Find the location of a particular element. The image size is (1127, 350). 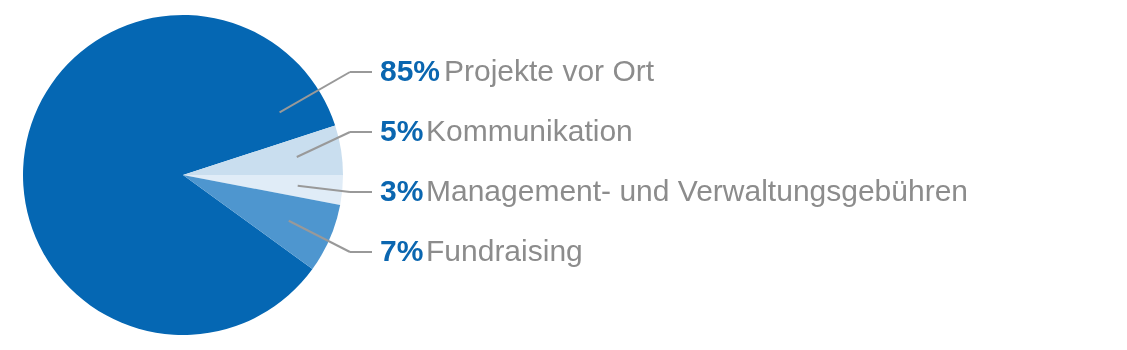

slice-label: Kommunikation is located at coordinates (529, 130).